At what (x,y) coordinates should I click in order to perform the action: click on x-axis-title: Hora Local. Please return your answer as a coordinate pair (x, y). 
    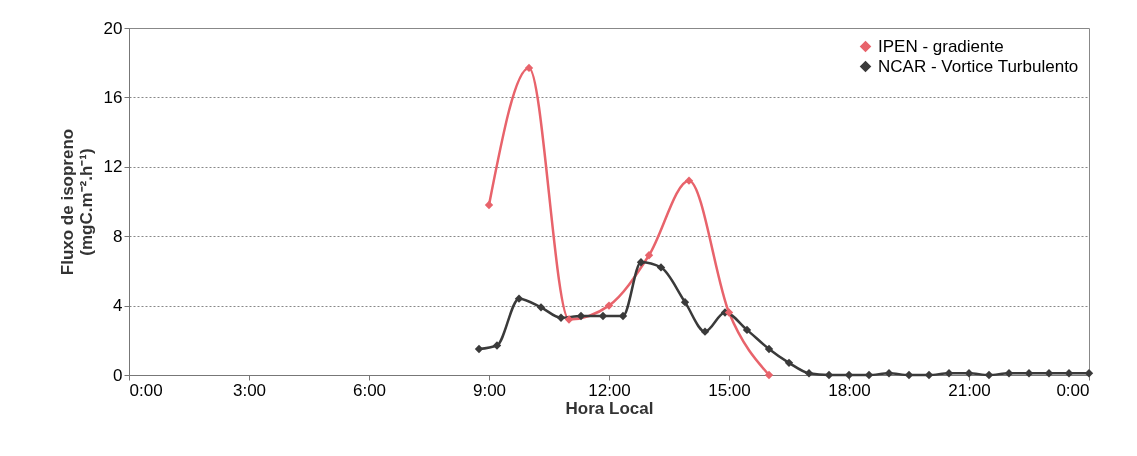
    Looking at the image, I should click on (609, 408).